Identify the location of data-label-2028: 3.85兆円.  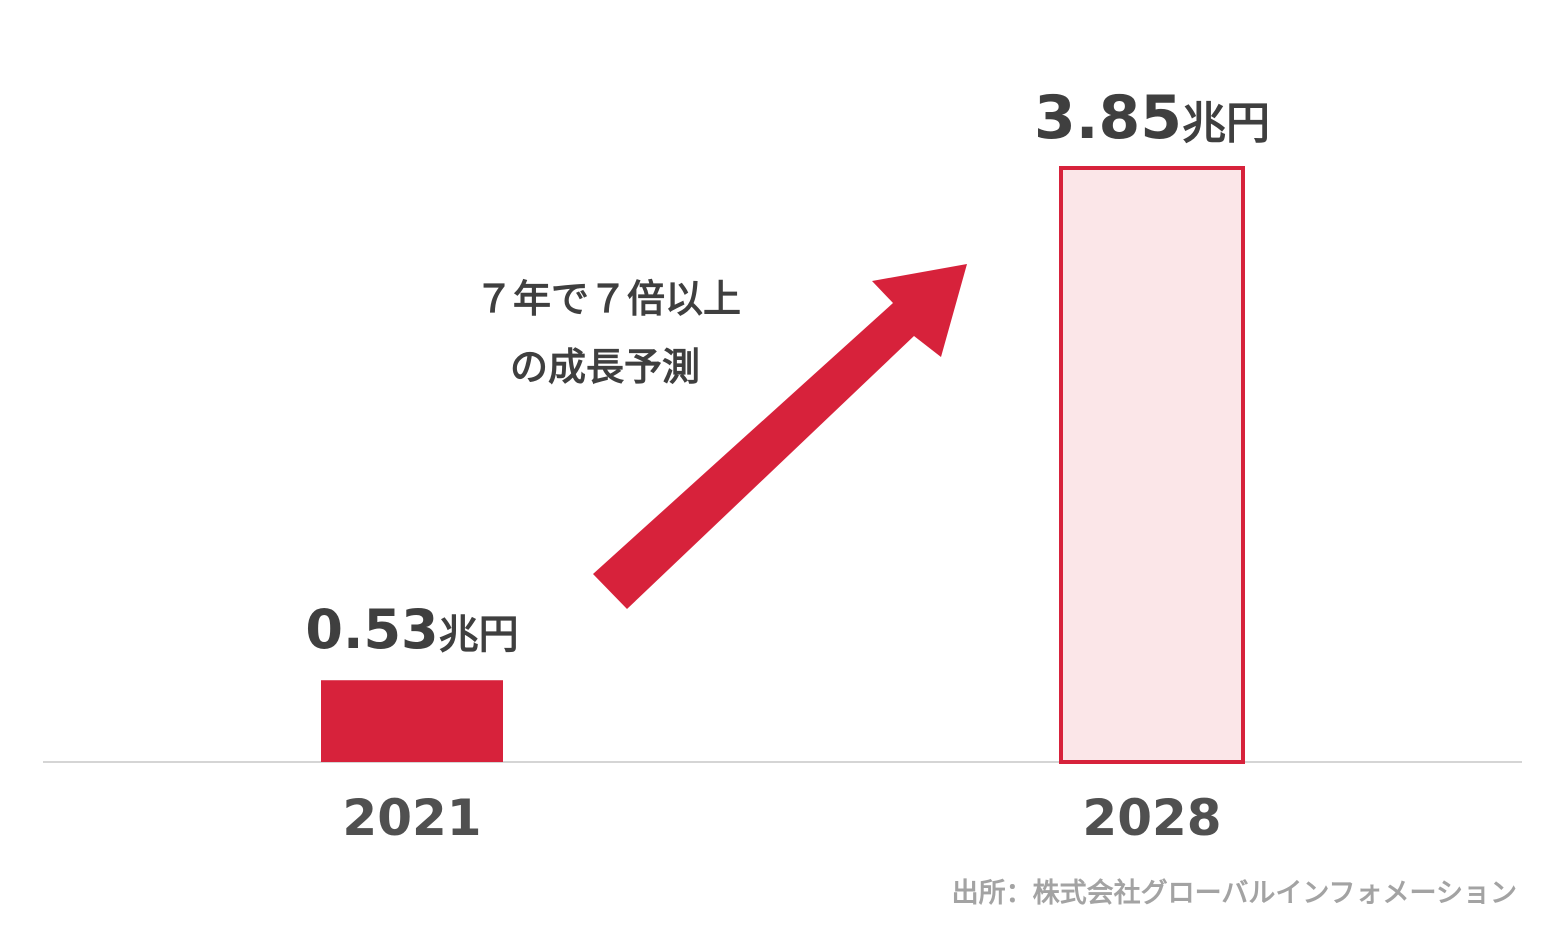
(1152, 118).